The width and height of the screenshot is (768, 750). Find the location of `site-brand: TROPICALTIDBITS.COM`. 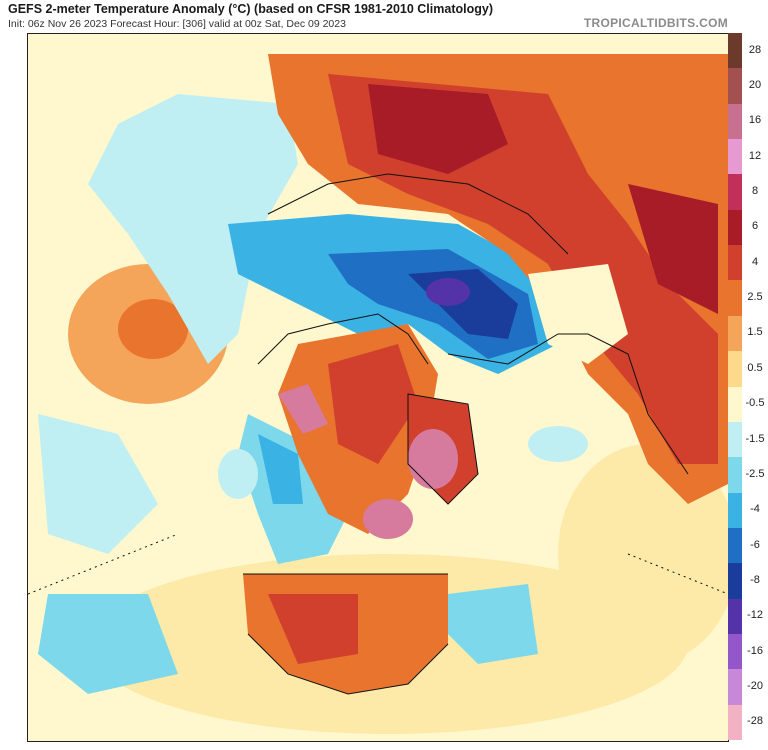

site-brand: TROPICALTIDBITS.COM is located at coordinates (655, 23).